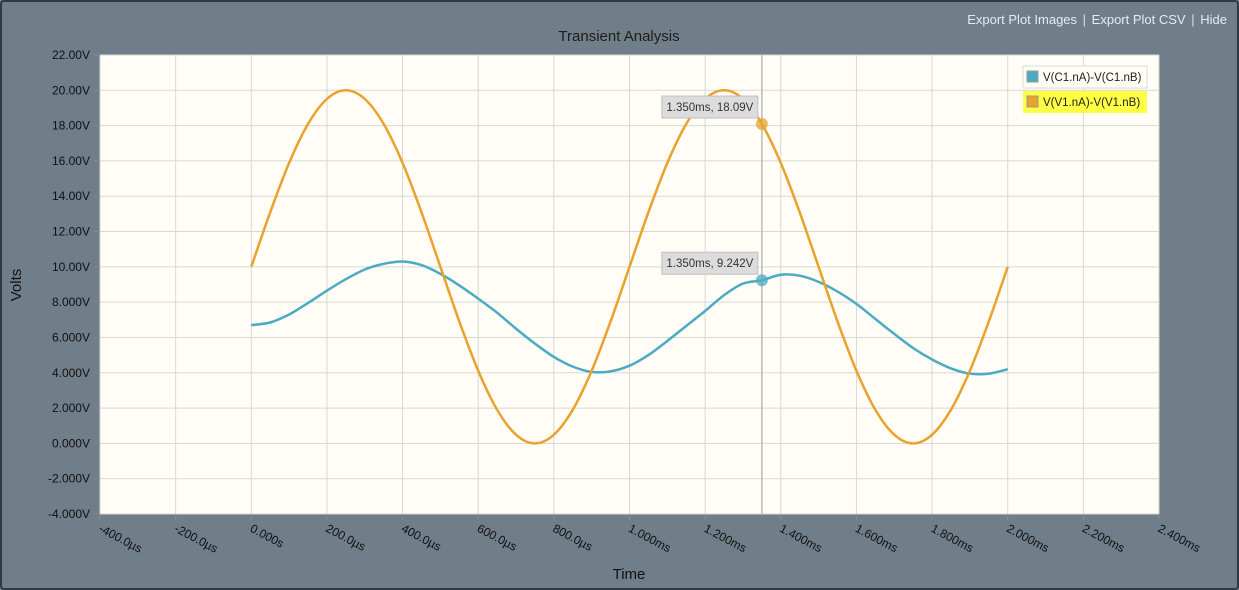  I want to click on y-tick-label: 16.00V, so click(71, 161).